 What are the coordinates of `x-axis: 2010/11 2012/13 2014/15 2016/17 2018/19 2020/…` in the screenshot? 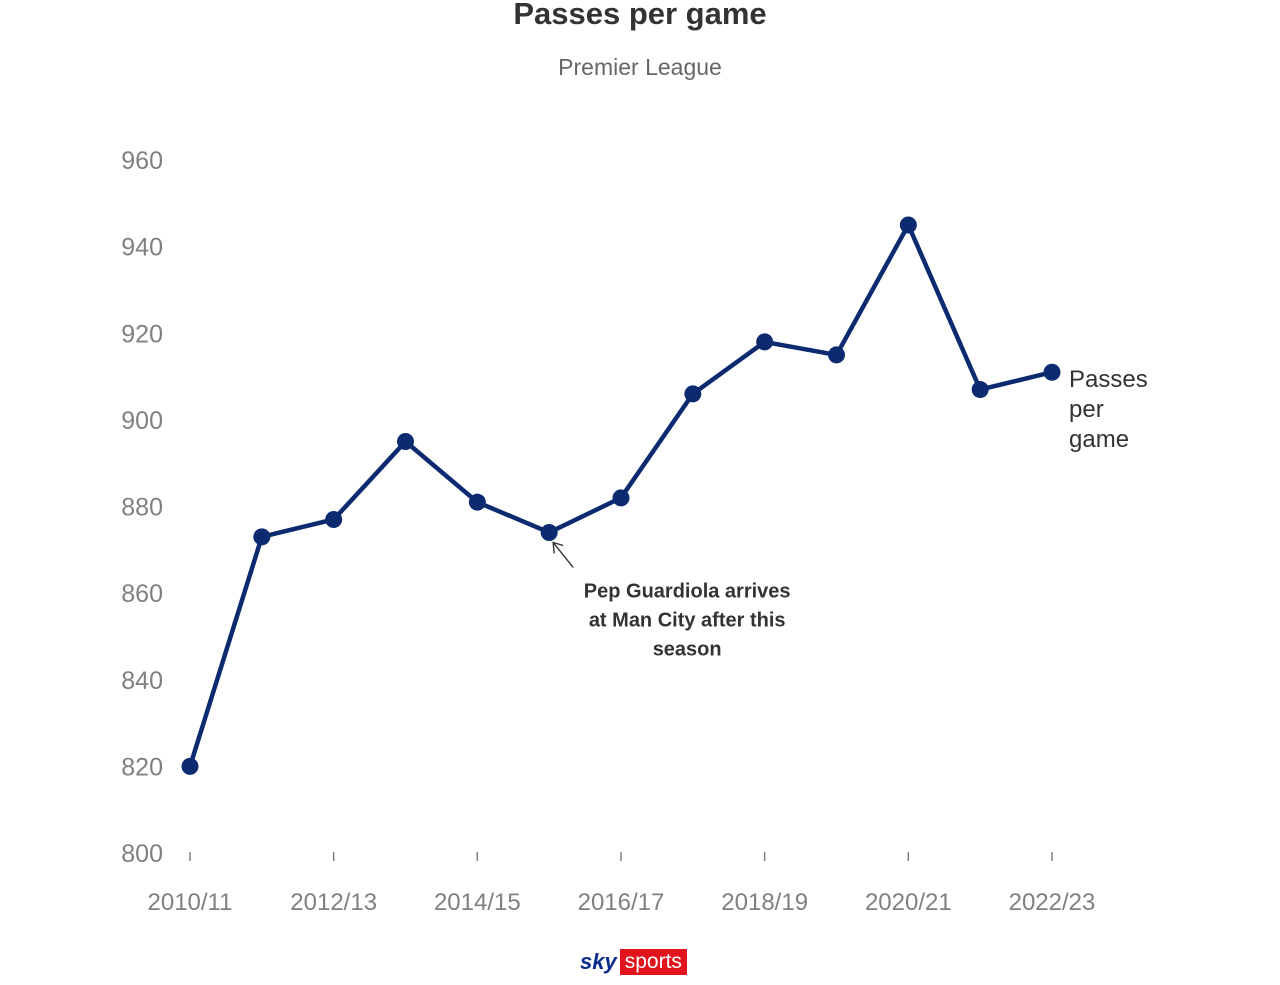 It's located at (622, 884).